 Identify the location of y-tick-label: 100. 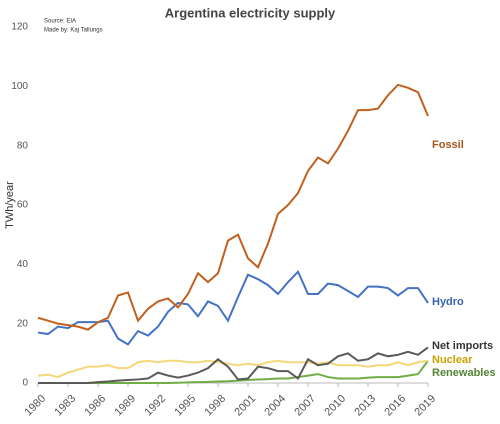
(19, 86).